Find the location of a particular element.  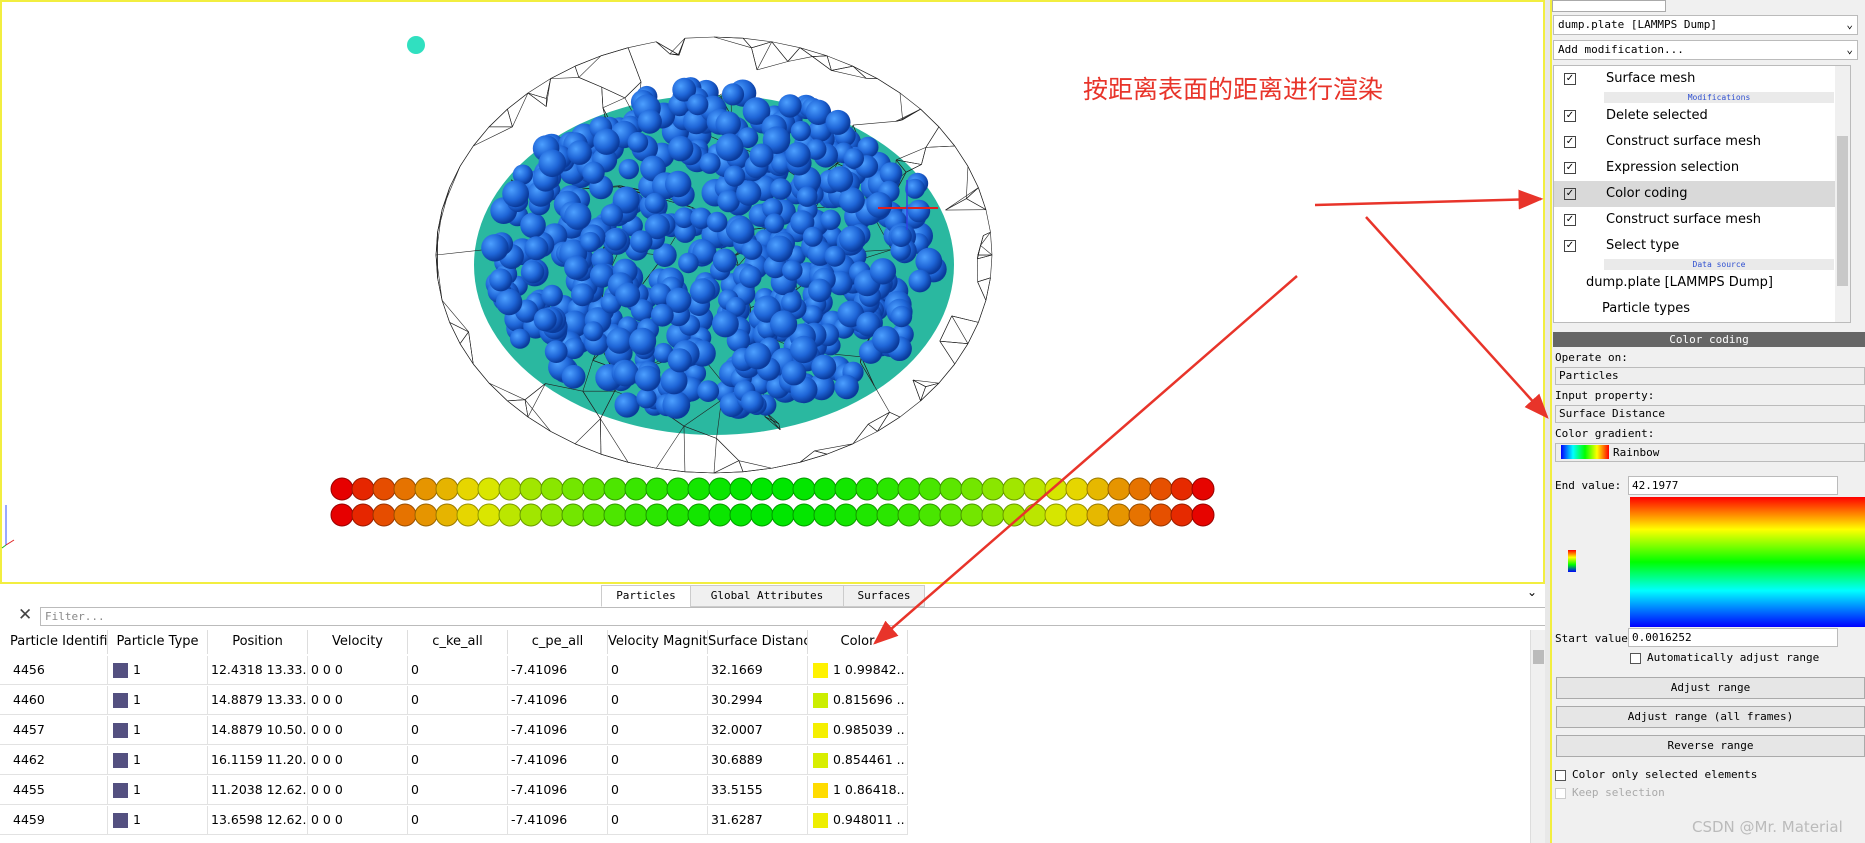

pipeline-item: ✓ Delete selected is located at coordinates (1695, 116).